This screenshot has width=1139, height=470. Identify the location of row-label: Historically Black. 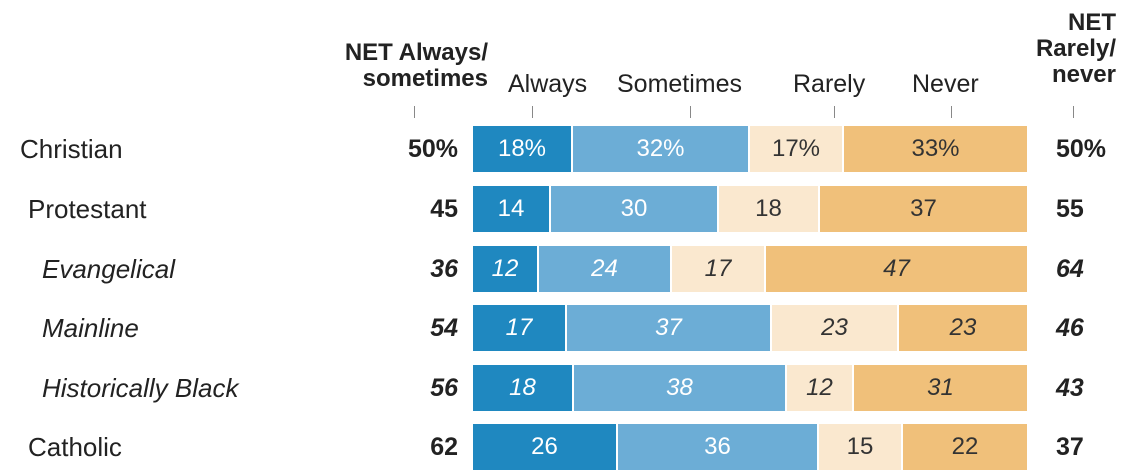
(140, 388).